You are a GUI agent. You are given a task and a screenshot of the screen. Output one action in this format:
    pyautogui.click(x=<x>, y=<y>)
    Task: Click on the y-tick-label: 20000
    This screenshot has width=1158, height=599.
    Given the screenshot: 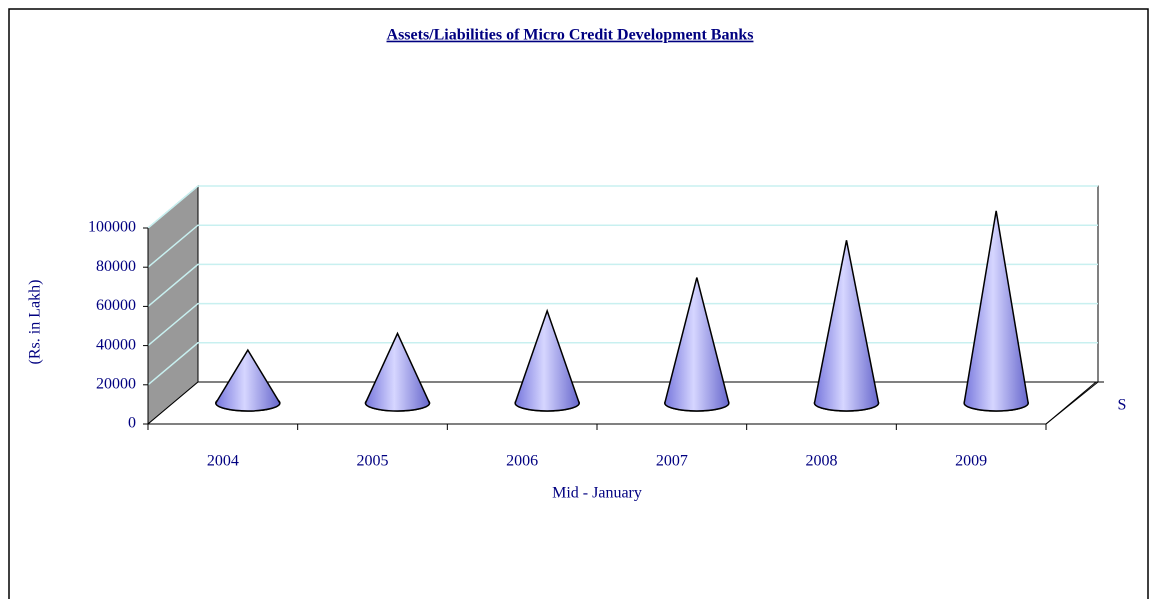 What is the action you would take?
    pyautogui.click(x=116, y=383)
    